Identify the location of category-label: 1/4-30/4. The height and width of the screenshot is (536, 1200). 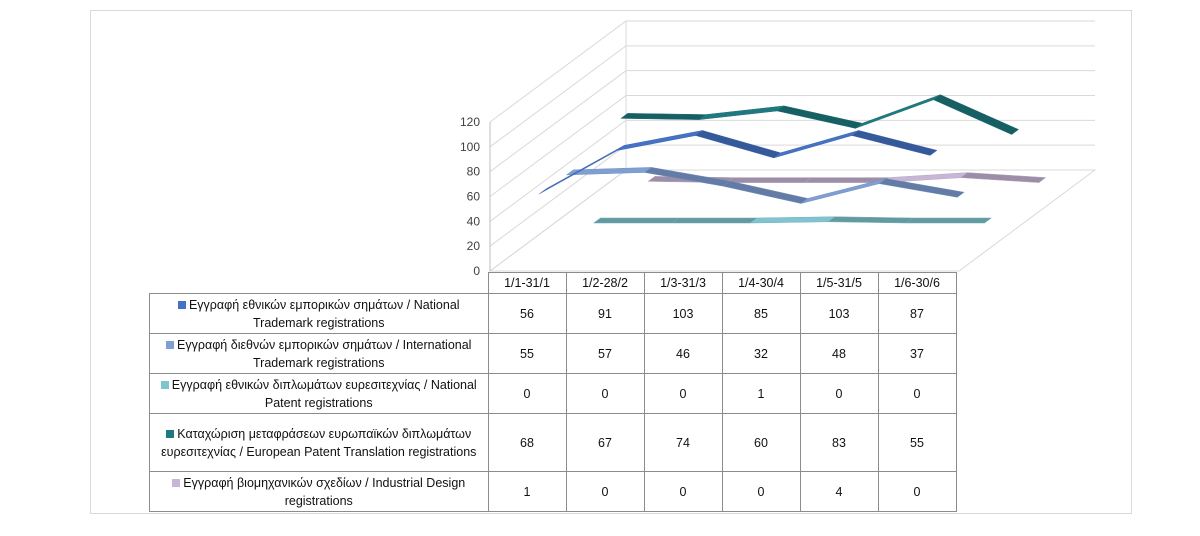
(761, 283).